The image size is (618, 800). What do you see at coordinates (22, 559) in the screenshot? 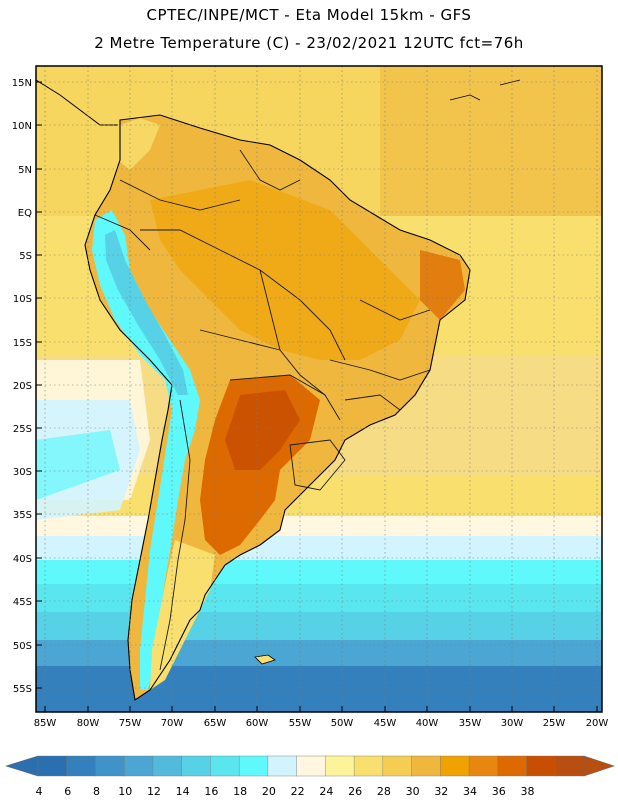
I see `lat-label: 40S` at bounding box center [22, 559].